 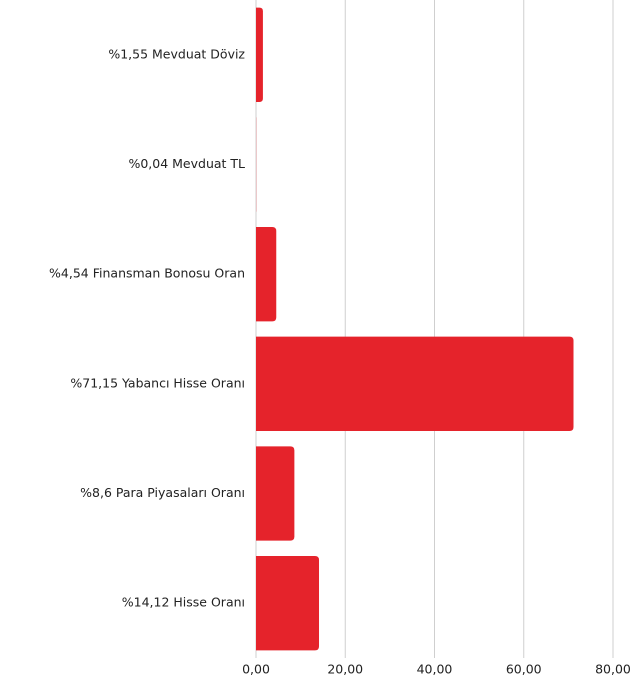 What do you see at coordinates (256, 669) in the screenshot?
I see `x-tick-label: 0,00` at bounding box center [256, 669].